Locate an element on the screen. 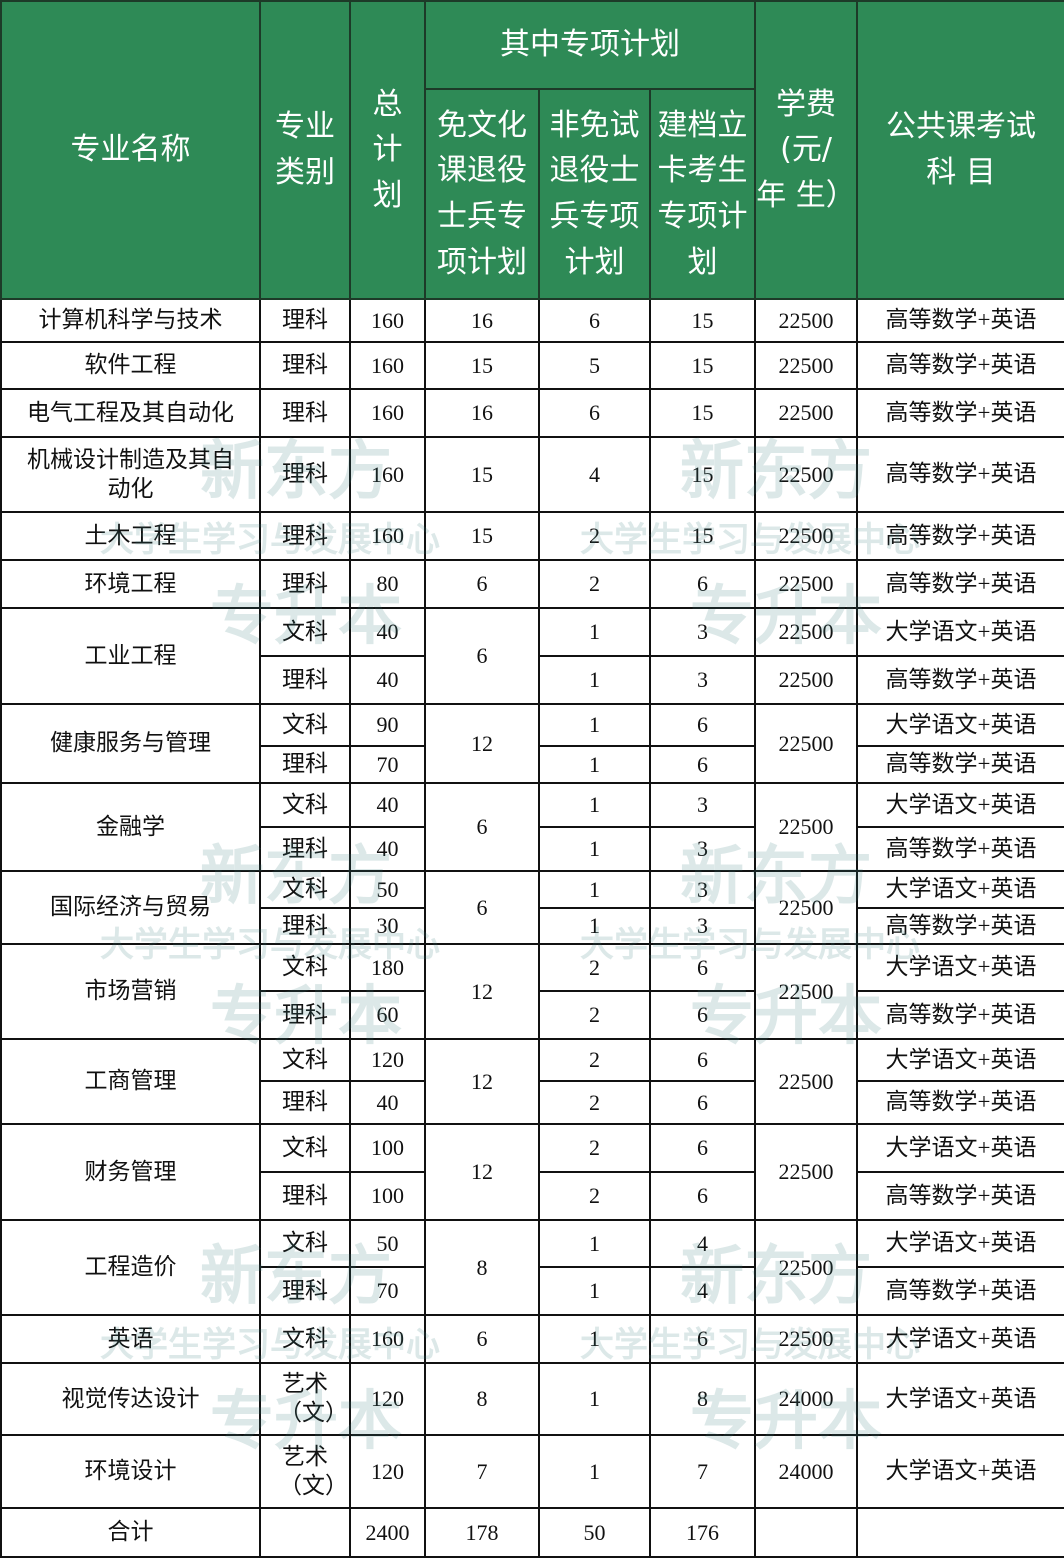 Image resolution: width=1064 pixels, height=1558 pixels. major-name: 电气工程及其自动化 is located at coordinates (130, 413).